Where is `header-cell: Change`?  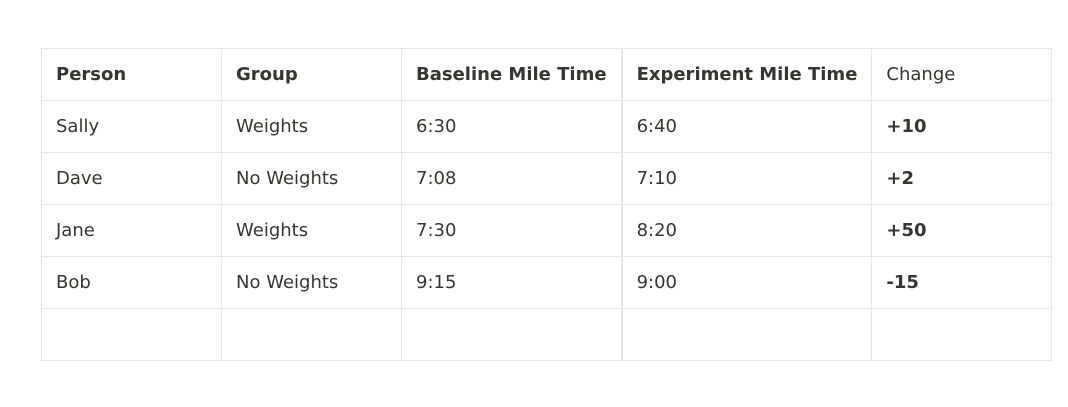 header-cell: Change is located at coordinates (962, 74).